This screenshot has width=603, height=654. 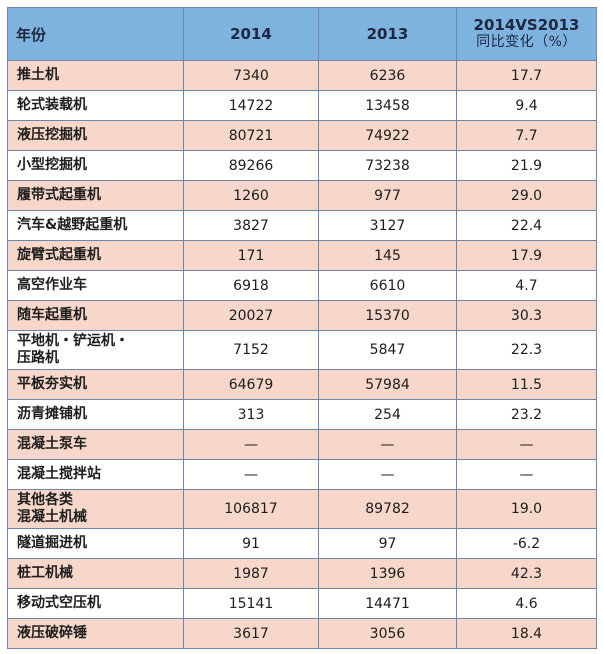 I want to click on row-name: 轮式装载机, so click(x=95, y=105).